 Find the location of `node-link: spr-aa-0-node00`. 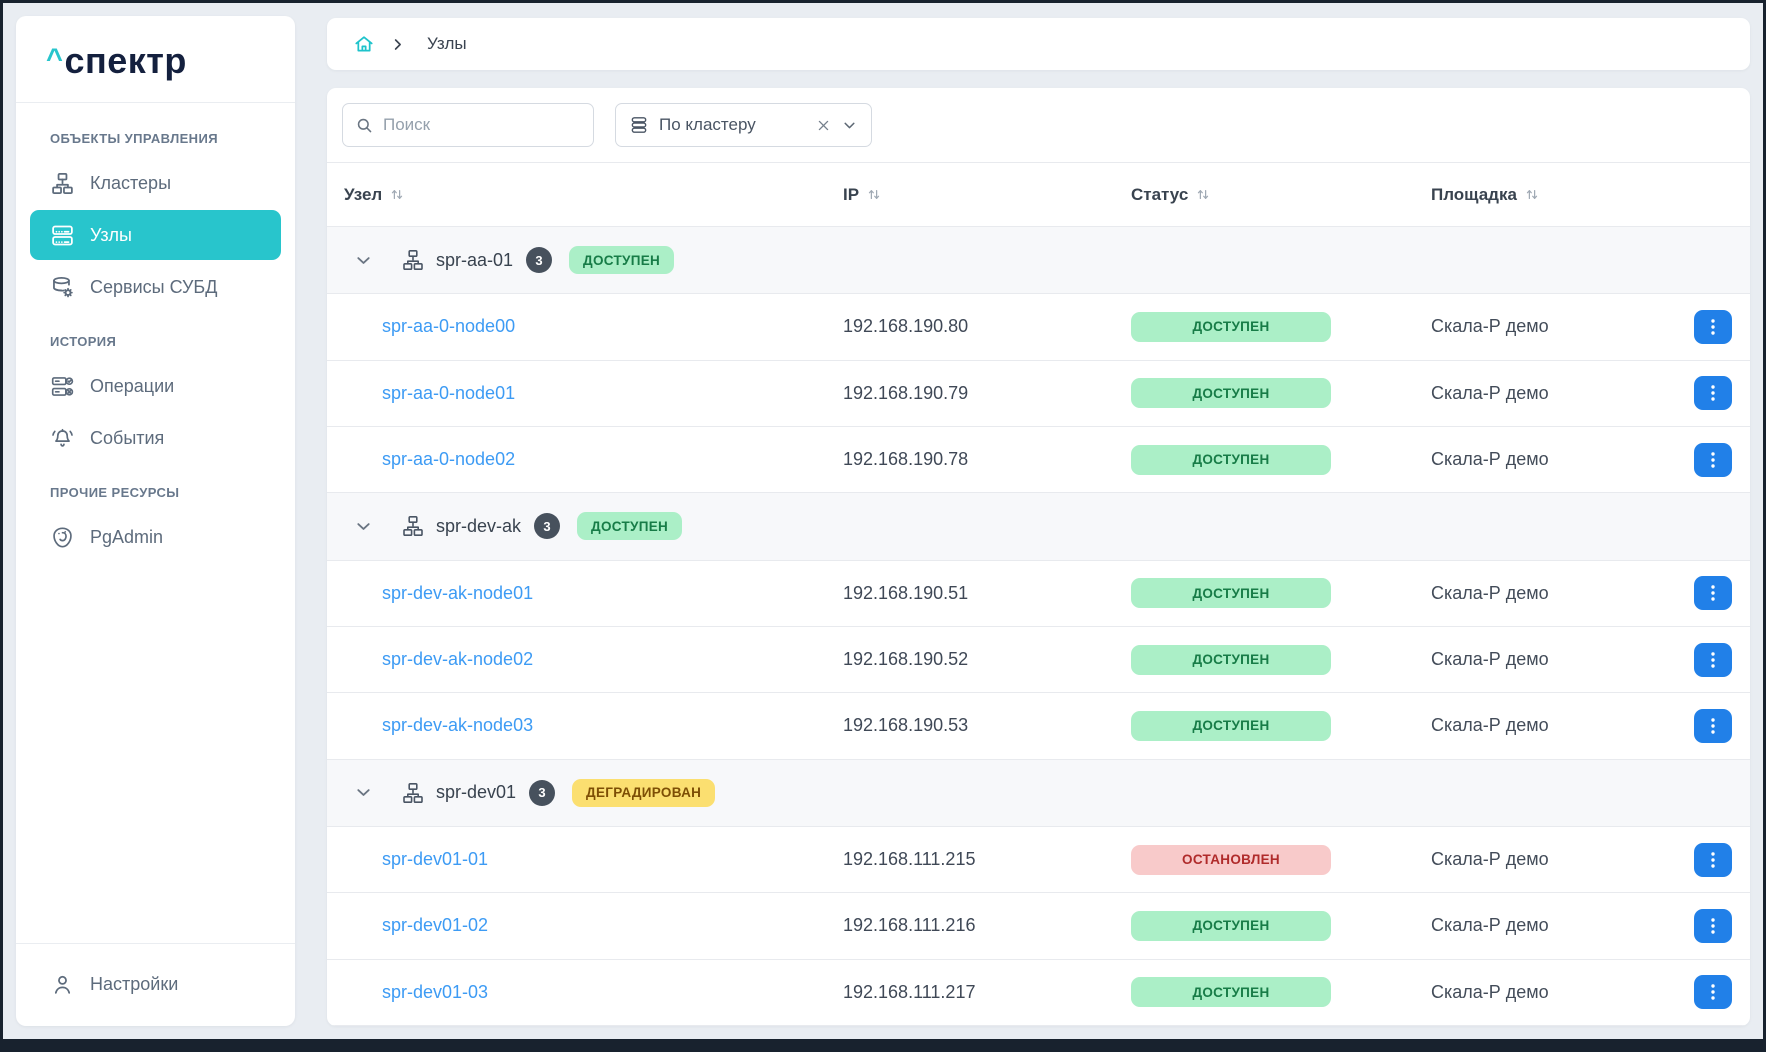

node-link: spr-aa-0-node00 is located at coordinates (449, 326).